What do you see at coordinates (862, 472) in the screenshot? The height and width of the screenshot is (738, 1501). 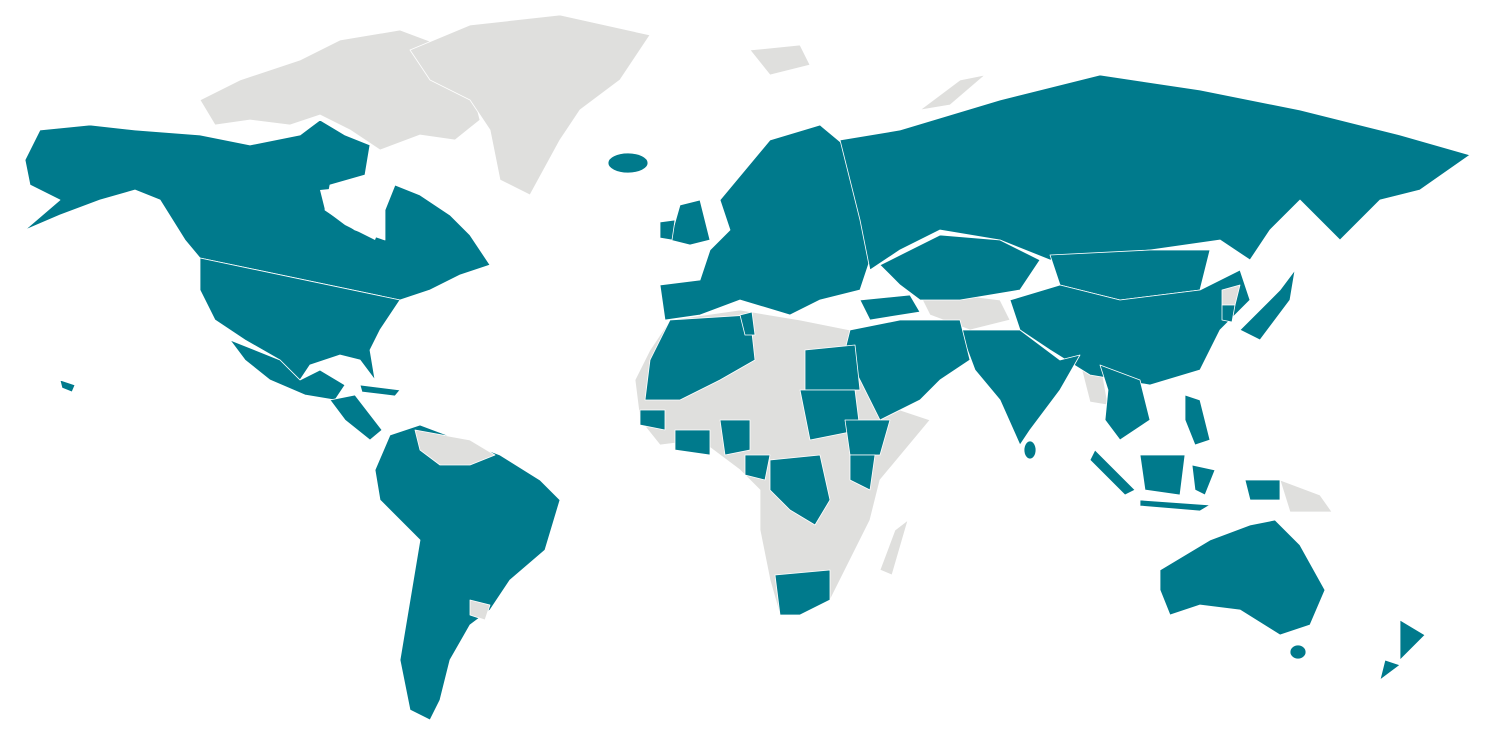 I see `kenya` at bounding box center [862, 472].